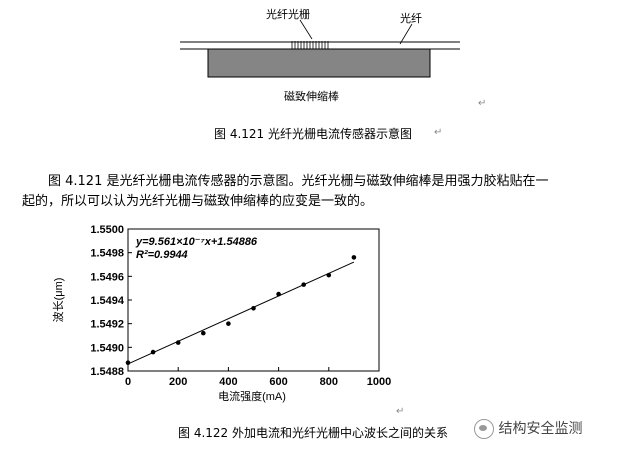 The height and width of the screenshot is (456, 640). What do you see at coordinates (162, 255) in the screenshot?
I see `chart-r-squared: R²=0.9944` at bounding box center [162, 255].